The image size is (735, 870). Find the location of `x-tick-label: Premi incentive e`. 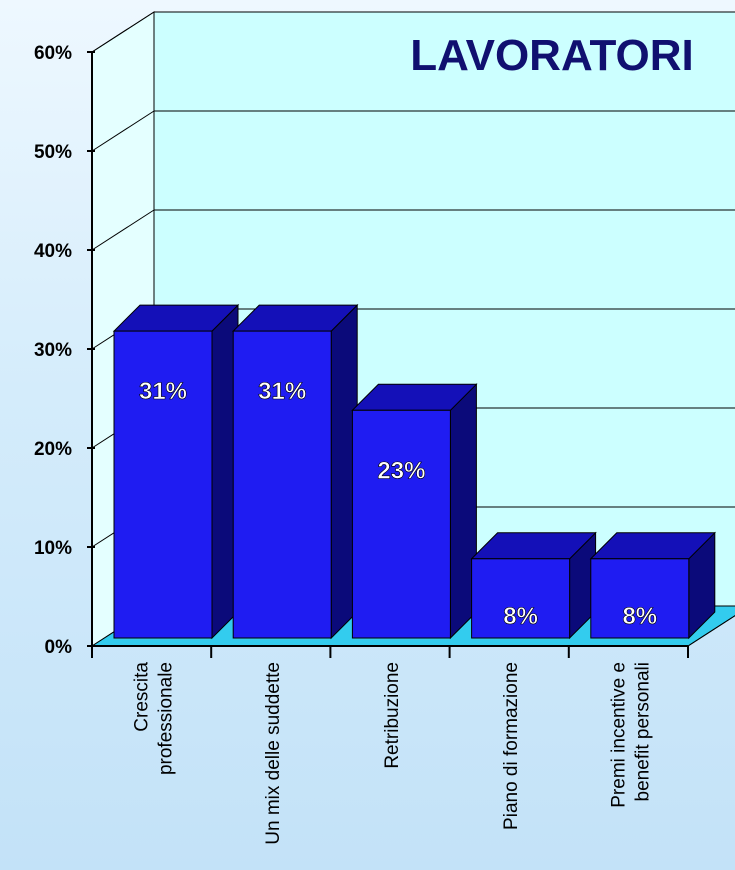

x-tick-label: Premi incentive e is located at coordinates (618, 735).